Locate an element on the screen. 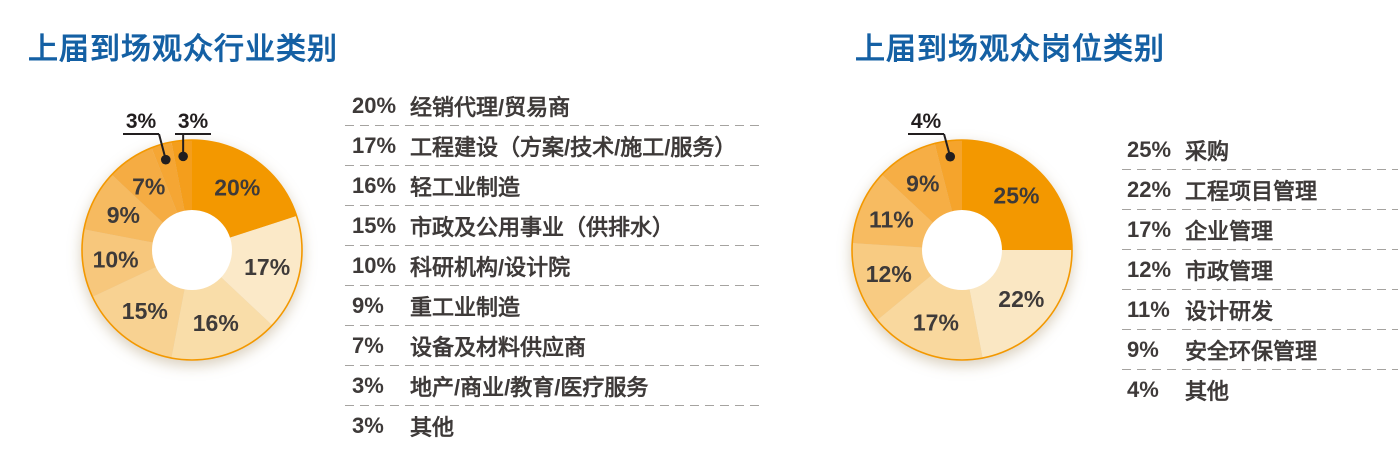  legend-pct: 20% is located at coordinates (374, 105).